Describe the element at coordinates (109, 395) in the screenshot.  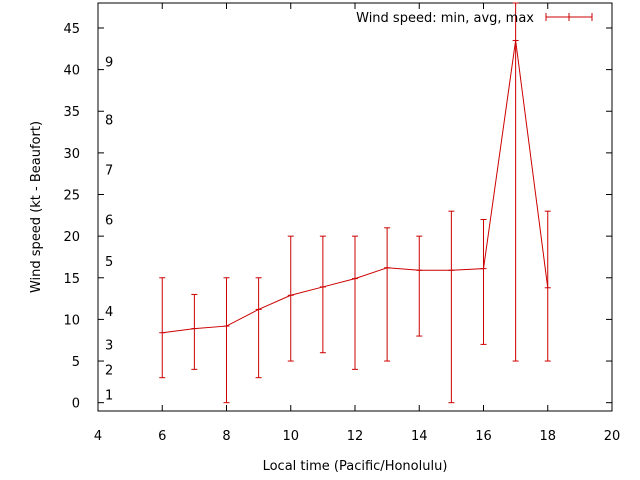
I see `beaufort-label: 1` at that location.